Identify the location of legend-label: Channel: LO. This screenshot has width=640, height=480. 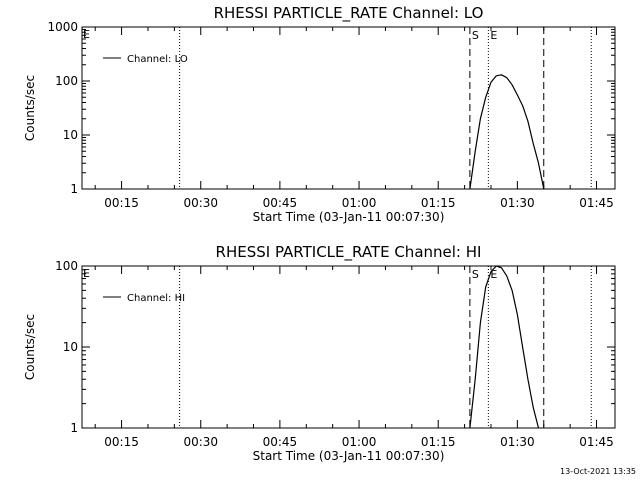
(157, 59).